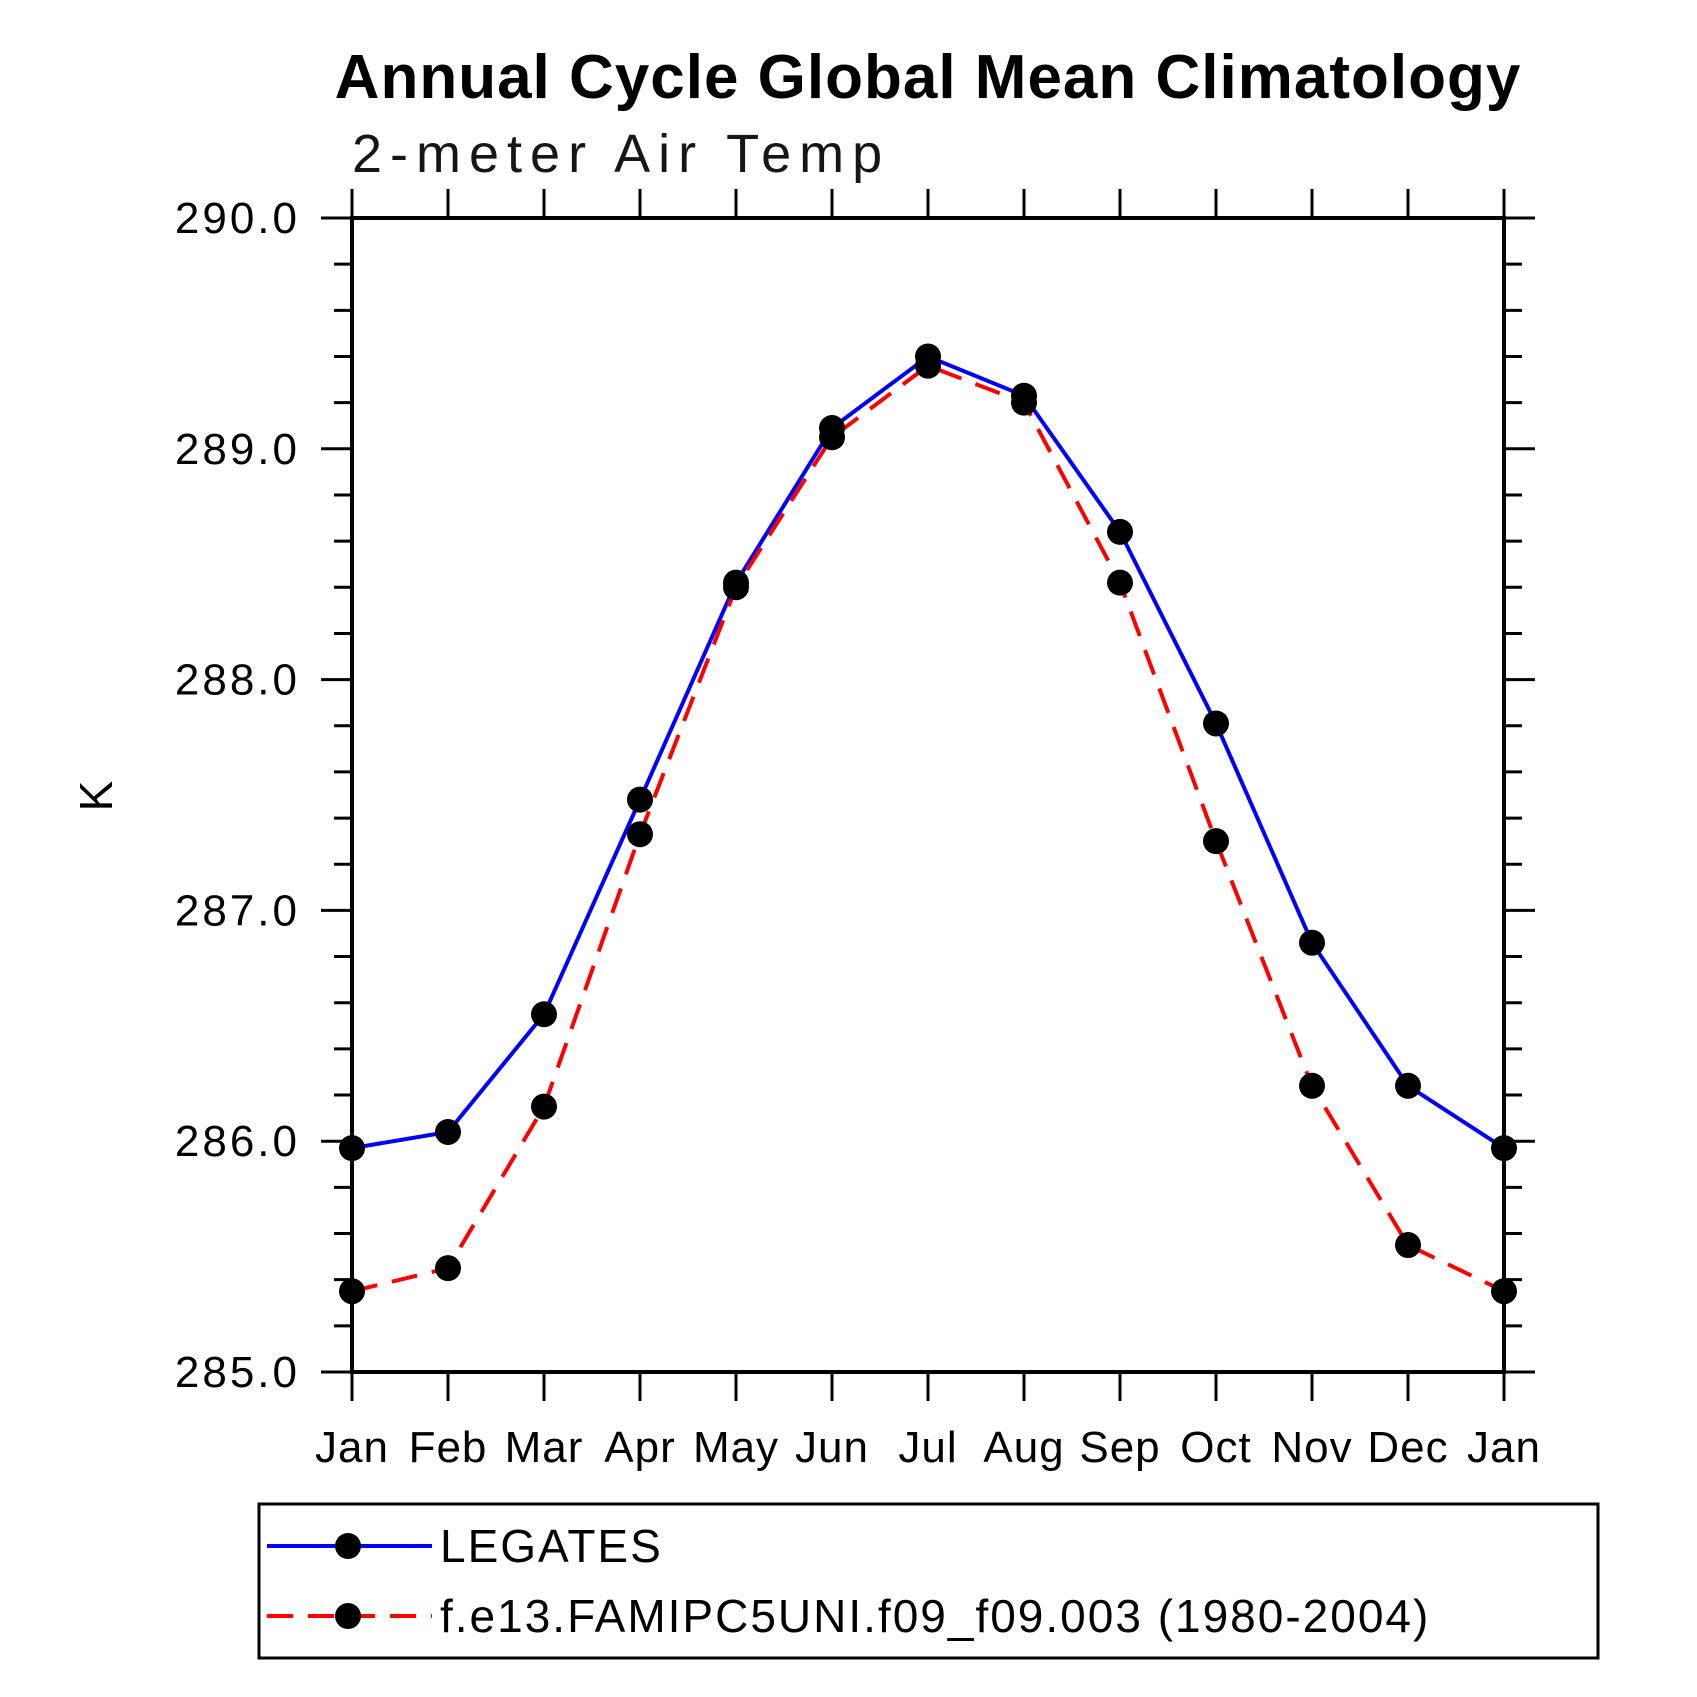 This screenshot has width=1697, height=1697. What do you see at coordinates (621, 154) in the screenshot?
I see `chart-subtitle: 2-meter Air Temp` at bounding box center [621, 154].